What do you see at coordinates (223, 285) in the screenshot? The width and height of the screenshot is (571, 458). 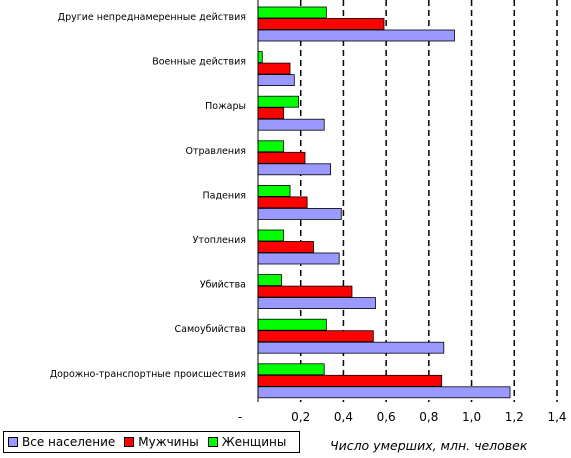 I see `category-label: Убийства` at bounding box center [223, 285].